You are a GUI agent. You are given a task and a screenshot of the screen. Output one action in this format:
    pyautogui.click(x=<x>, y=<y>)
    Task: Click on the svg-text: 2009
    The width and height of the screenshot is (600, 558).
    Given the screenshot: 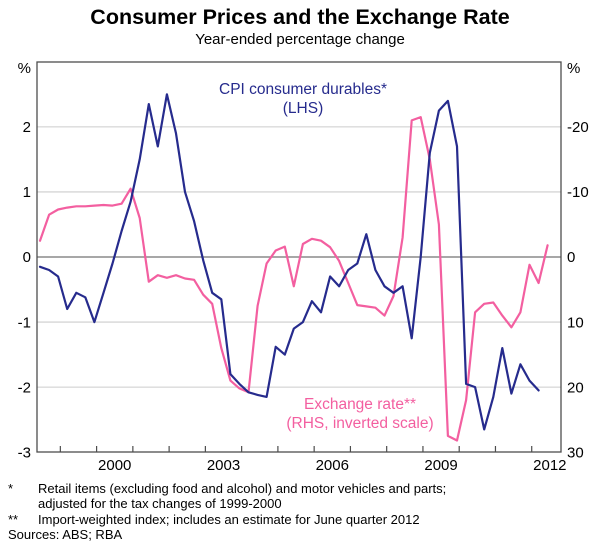 What is the action you would take?
    pyautogui.click(x=440, y=465)
    